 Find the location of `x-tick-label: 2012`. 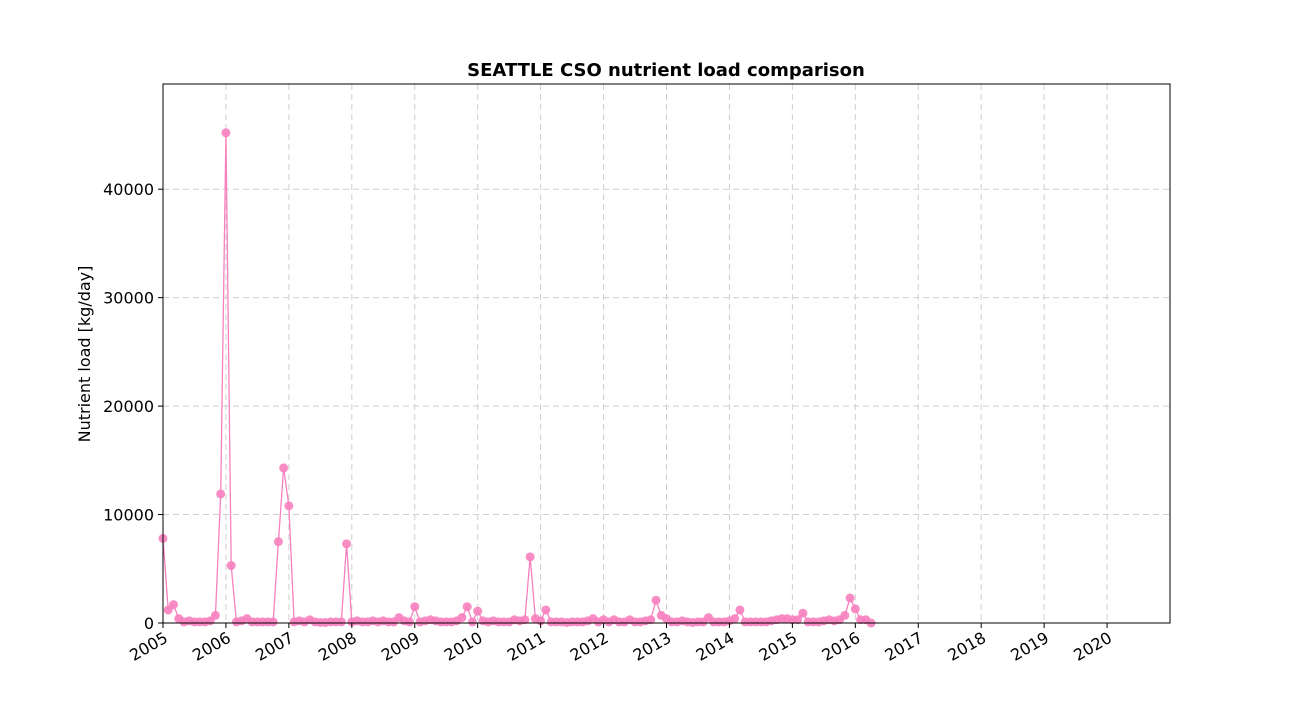

x-tick-label: 2012 is located at coordinates (589, 646).